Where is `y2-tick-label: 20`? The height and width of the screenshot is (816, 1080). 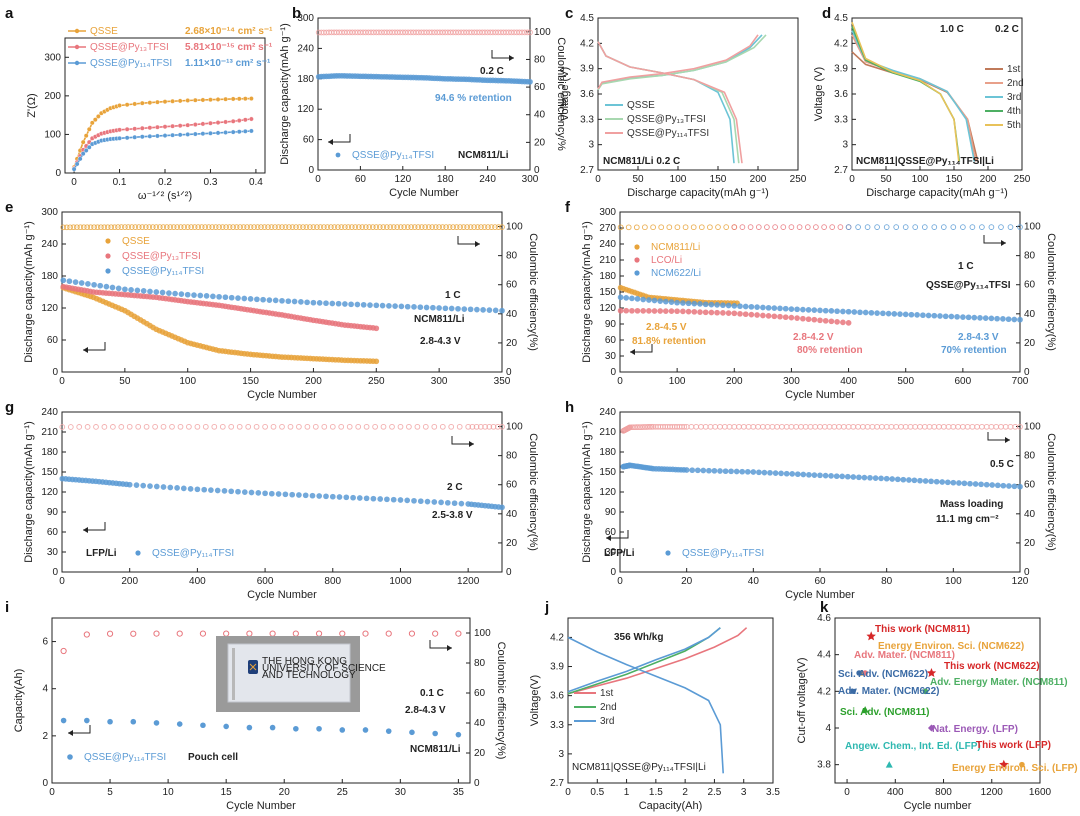
y2-tick-label: 20 is located at coordinates (1030, 543).